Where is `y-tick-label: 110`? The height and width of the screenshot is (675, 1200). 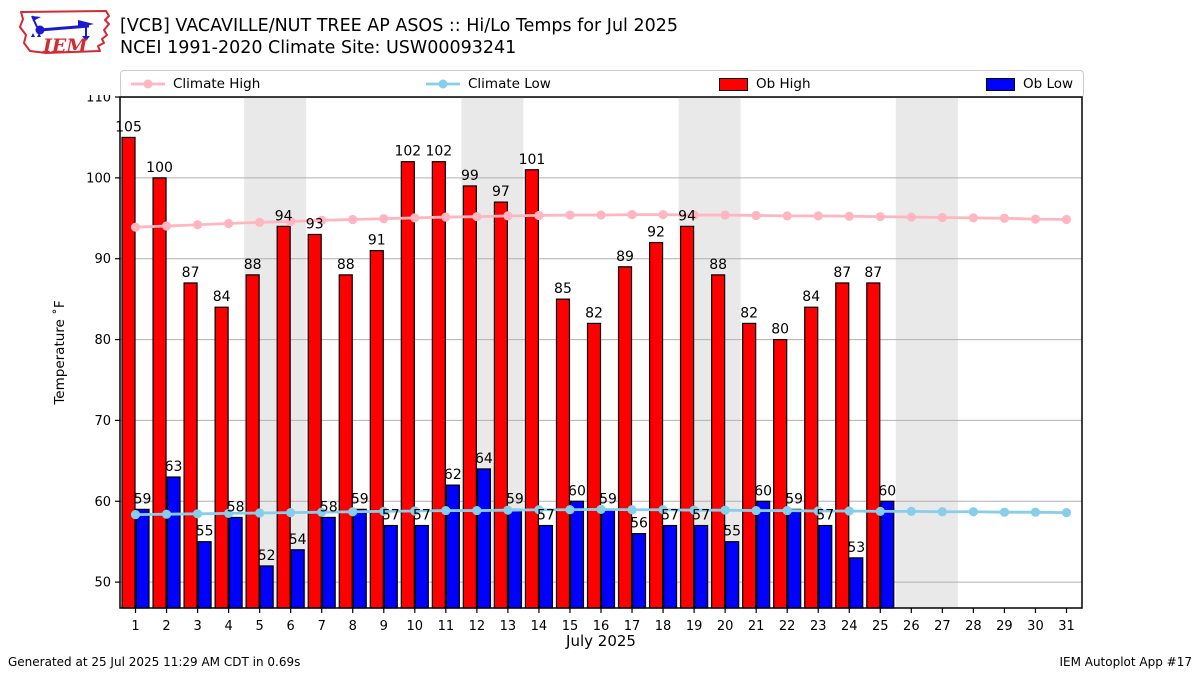
y-tick-label: 110 is located at coordinates (98, 100).